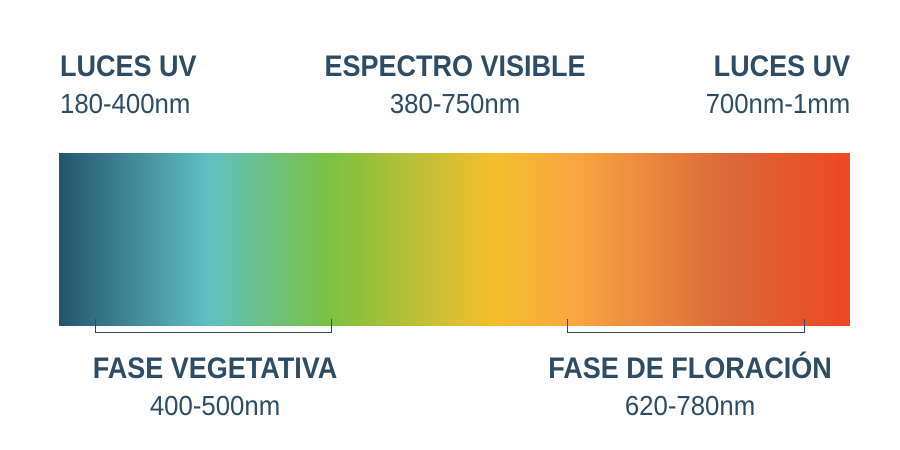  Describe the element at coordinates (125, 103) in the screenshot. I see `uv-left-range: 180-400nm` at that location.